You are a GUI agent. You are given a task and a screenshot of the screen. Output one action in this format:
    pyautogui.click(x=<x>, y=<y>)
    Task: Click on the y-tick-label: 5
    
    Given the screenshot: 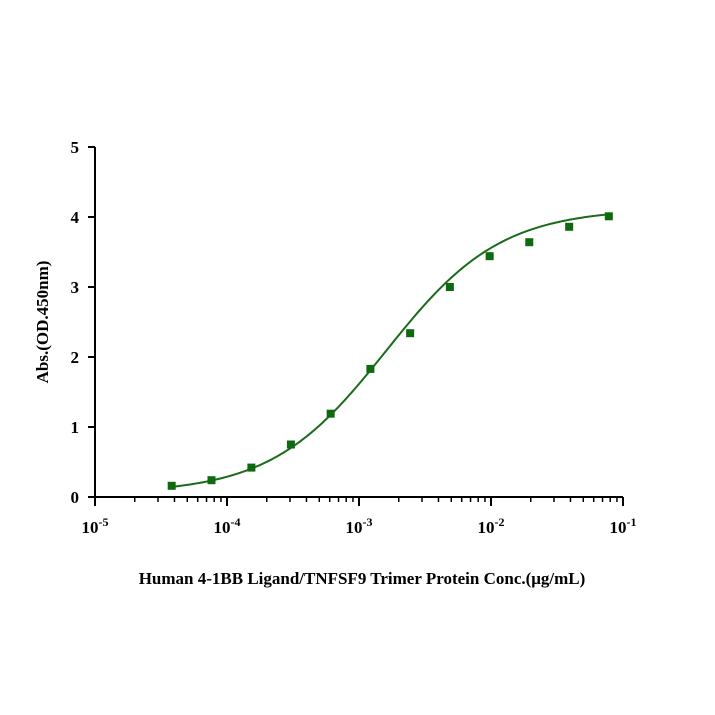 What is the action you would take?
    pyautogui.click(x=75, y=147)
    